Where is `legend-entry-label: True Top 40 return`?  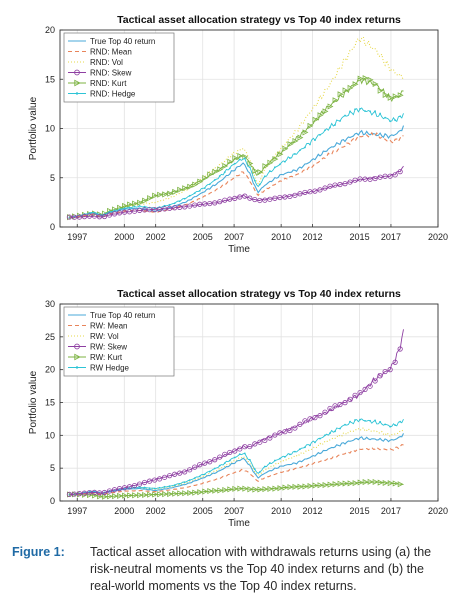
legend-entry-label: True Top 40 return is located at coordinates (122, 315).